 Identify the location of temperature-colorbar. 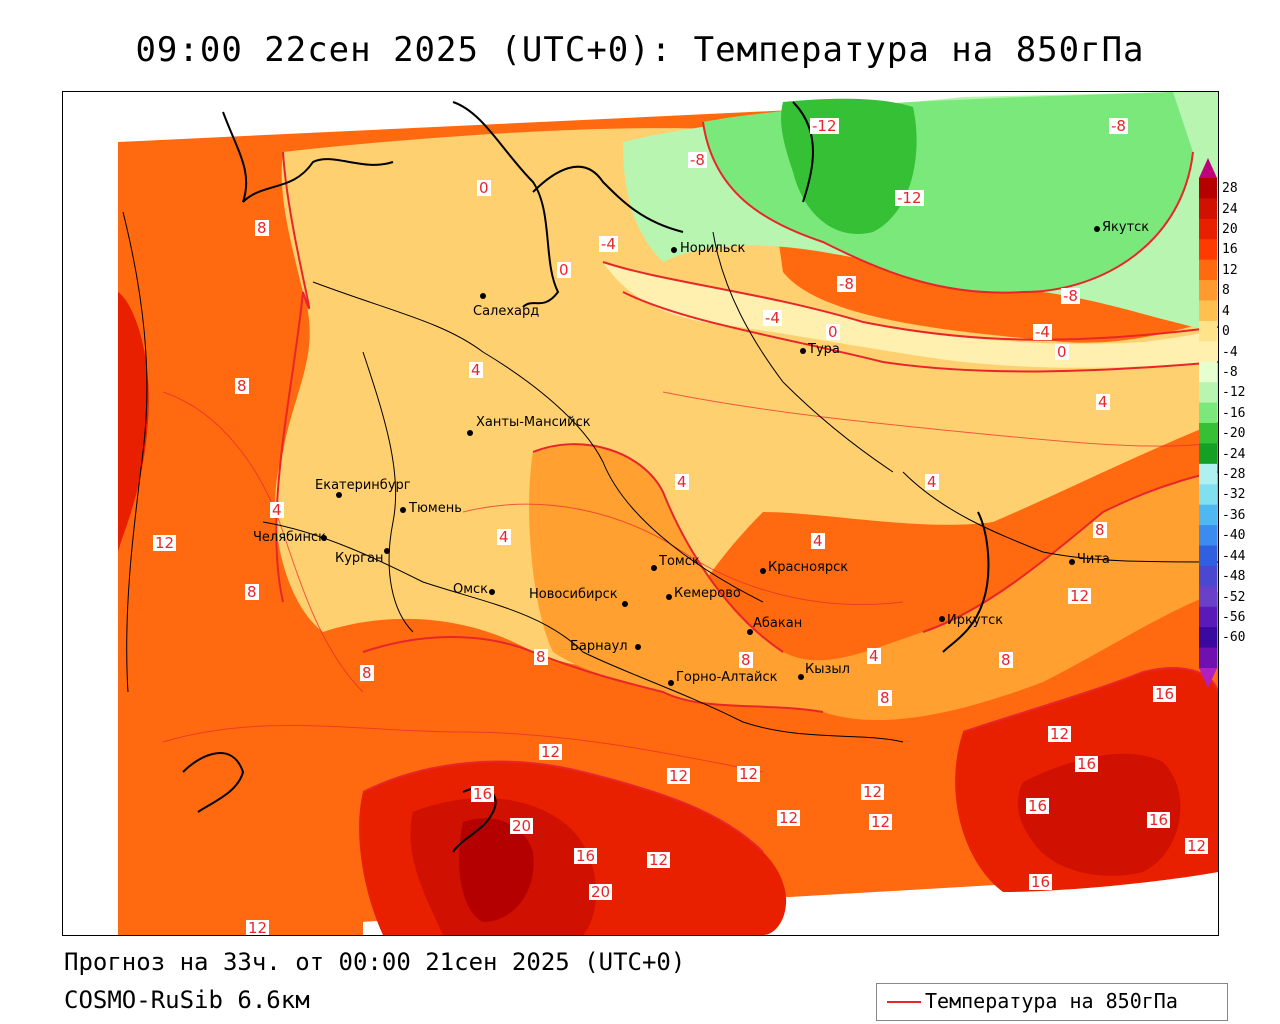
(1208, 423).